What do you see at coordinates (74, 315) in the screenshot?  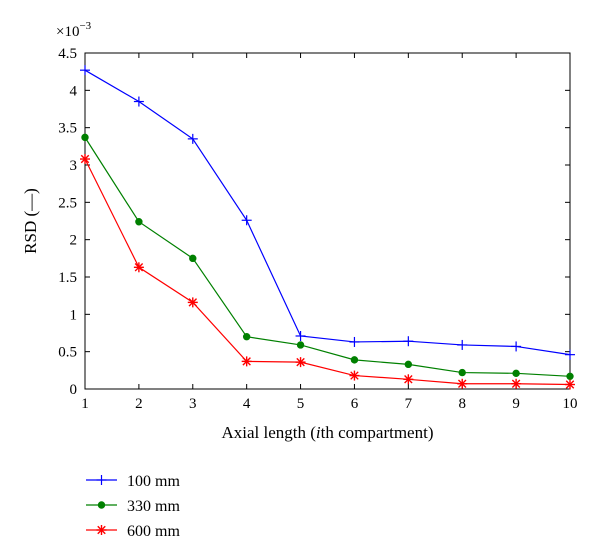 I see `y-tick-label: 1` at bounding box center [74, 315].